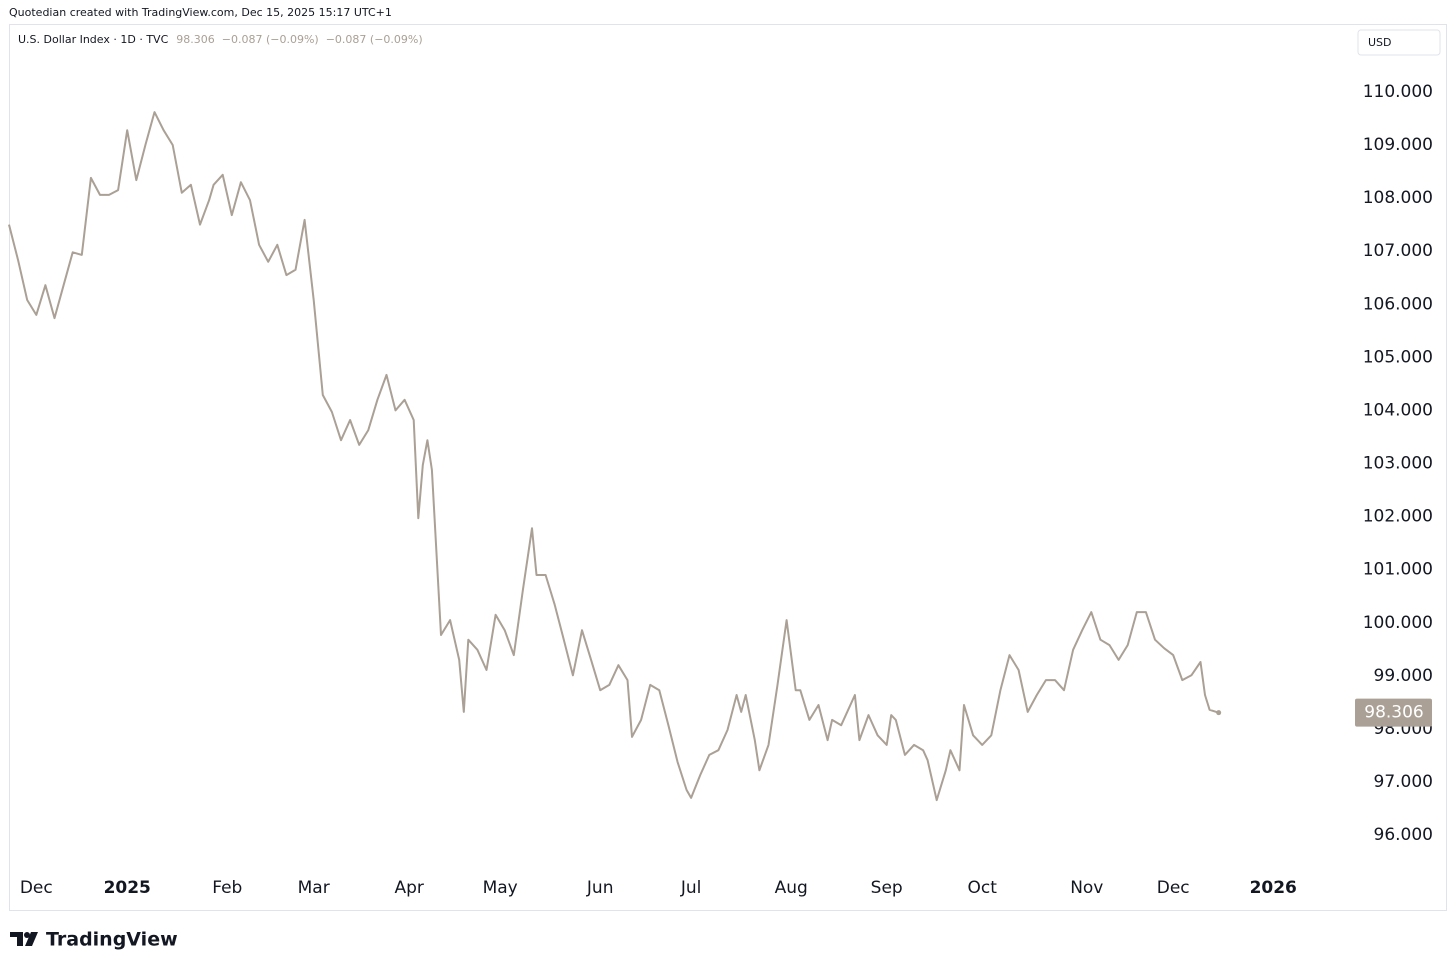 This screenshot has height=969, width=1456. What do you see at coordinates (1398, 623) in the screenshot?
I see `y-tick-label: 100.000` at bounding box center [1398, 623].